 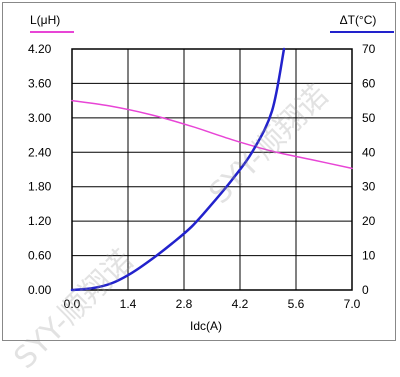 I want to click on left-tick-label: 3.00, so click(x=40, y=118).